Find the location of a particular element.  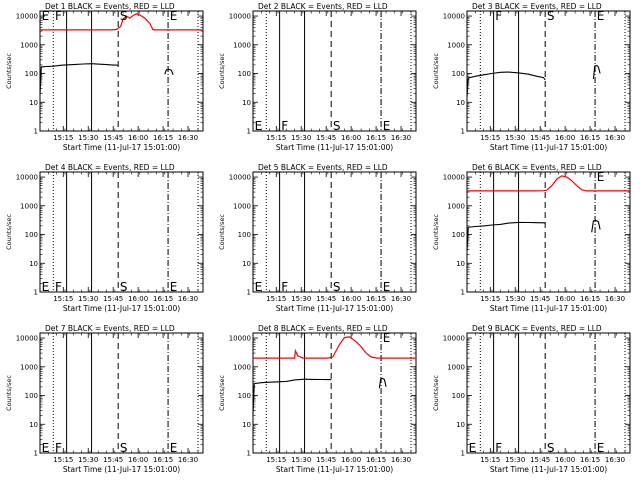

panel-title: Det 3 BLACK = Events, RED = LLD is located at coordinates (537, 6).